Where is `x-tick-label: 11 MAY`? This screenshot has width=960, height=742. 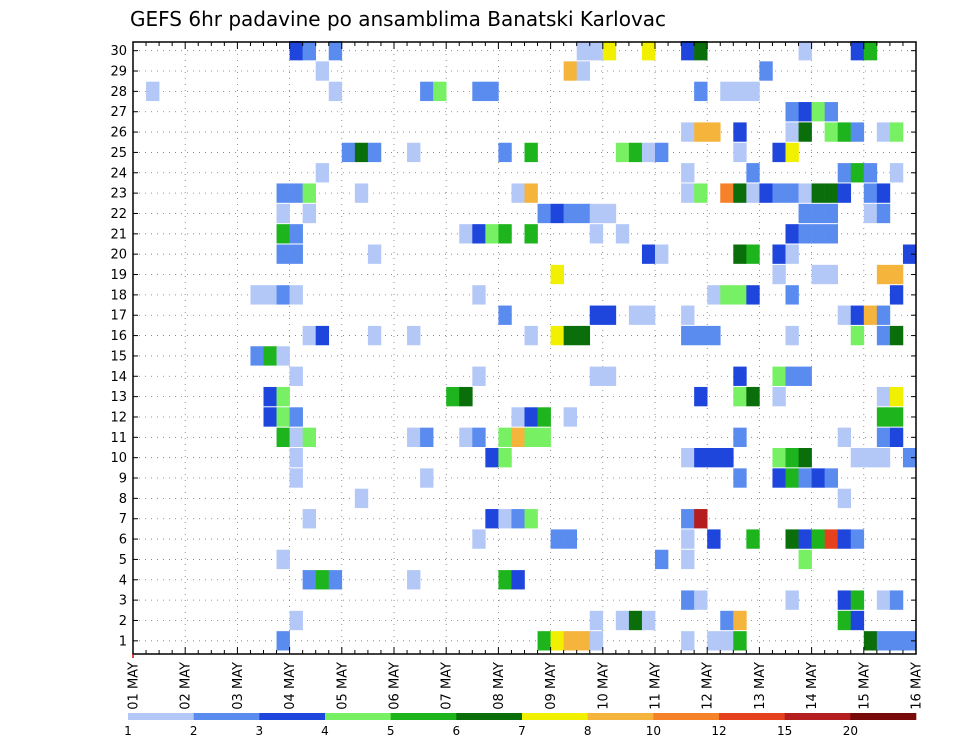
x-tick-label: 11 MAY is located at coordinates (656, 686).